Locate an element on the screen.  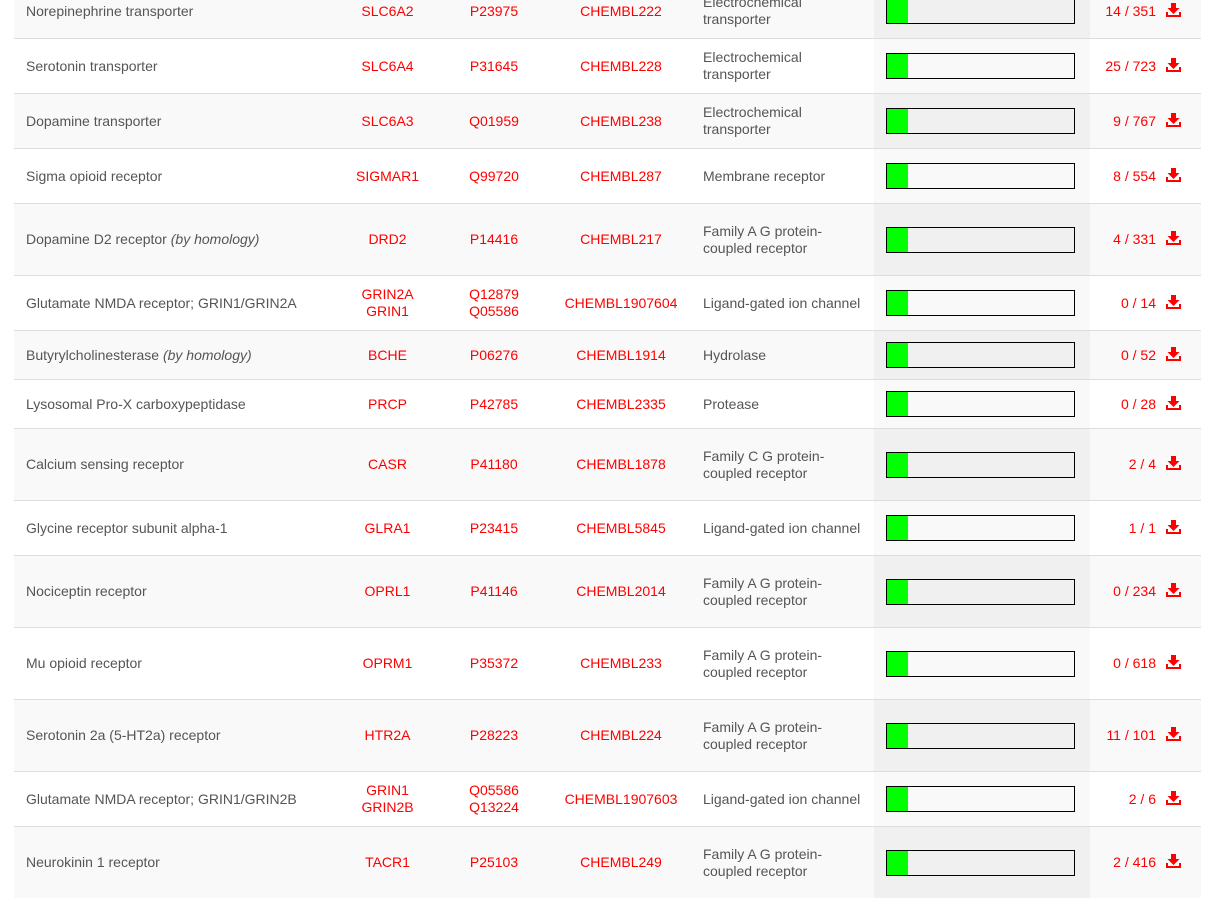
chembl-cell: CHEMBL233 is located at coordinates (621, 663).